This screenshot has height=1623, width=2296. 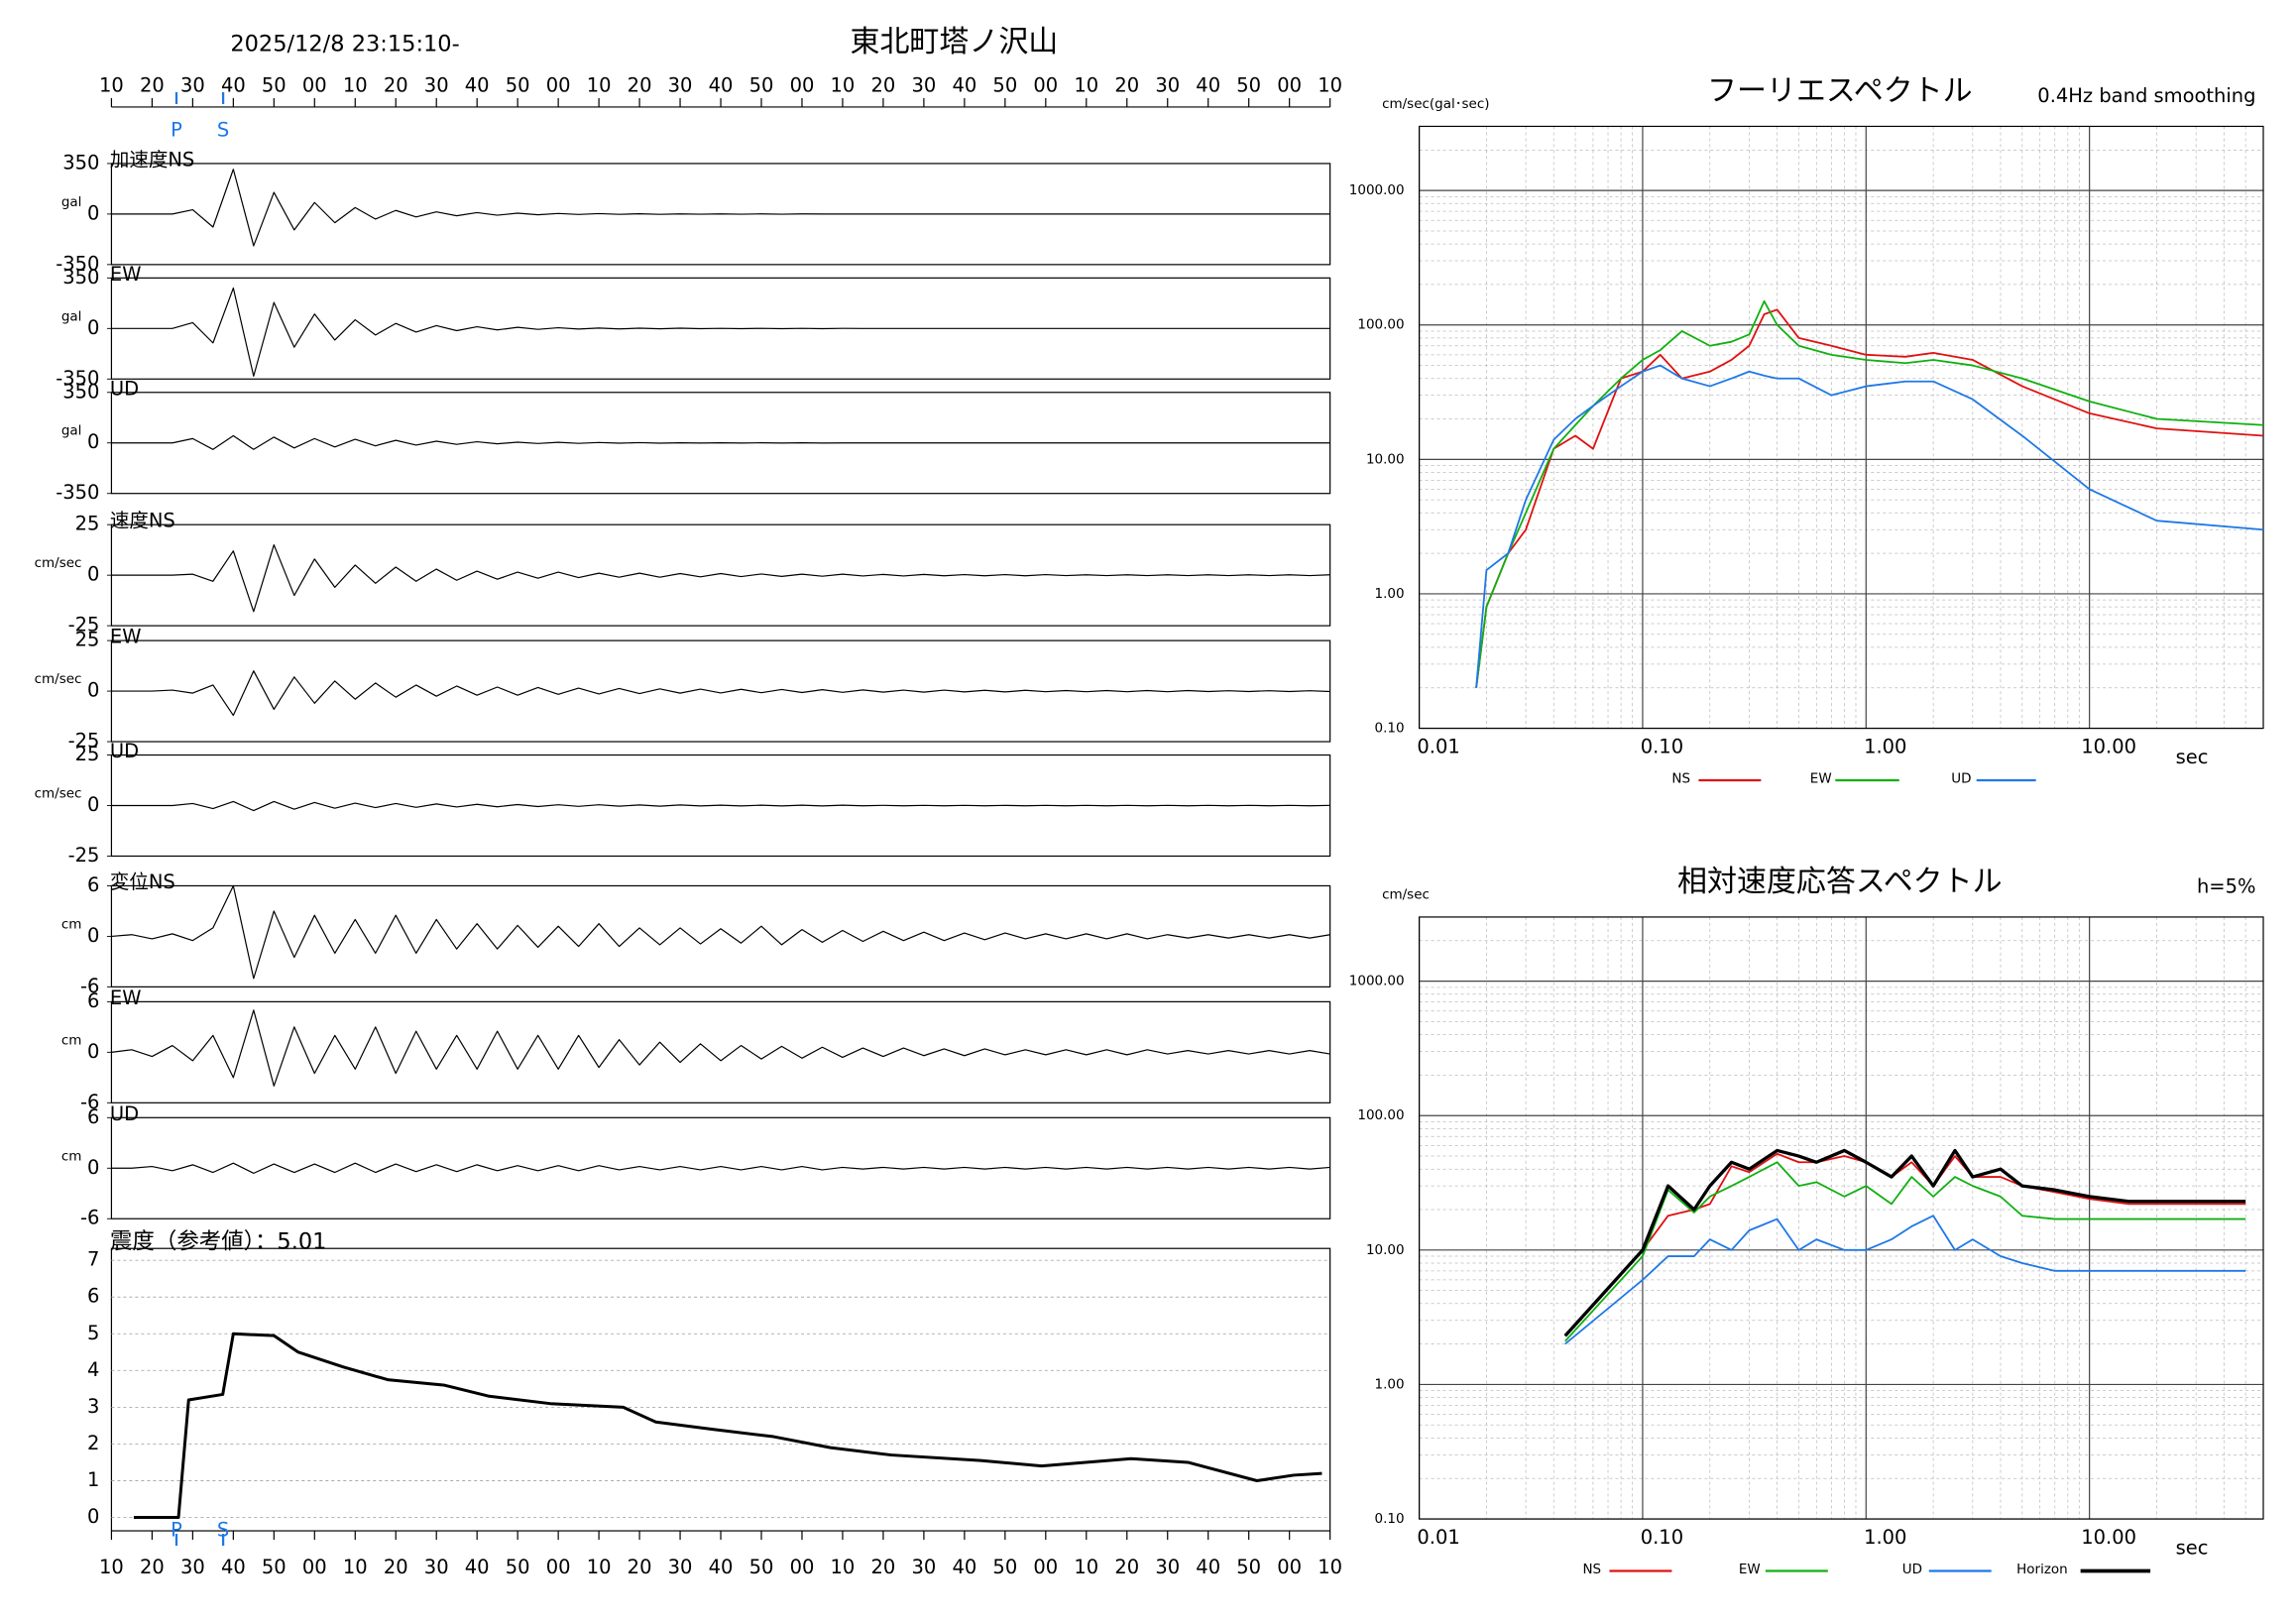 I want to click on datetime: 2025/12/8 23:15:10-, so click(x=345, y=45).